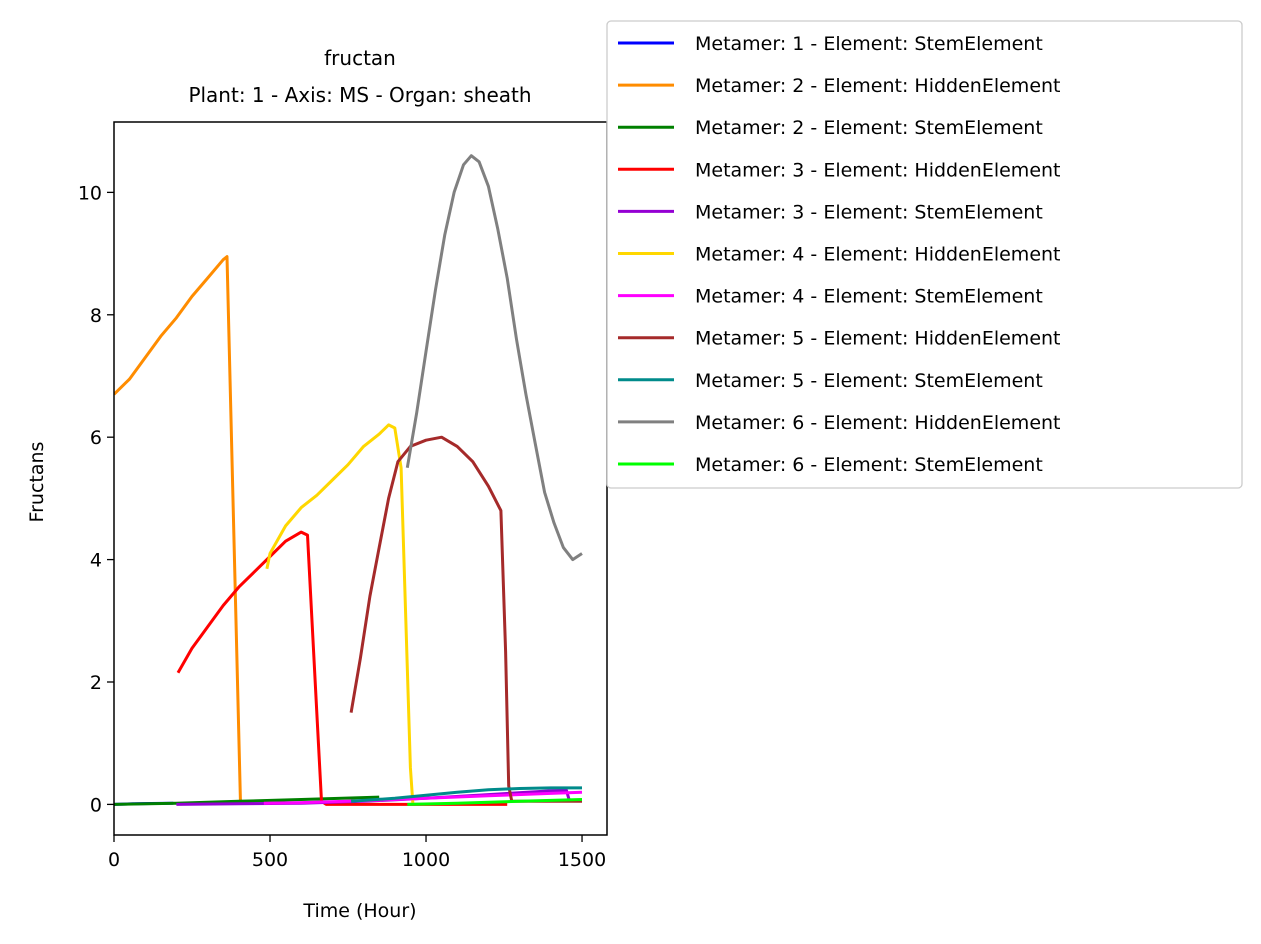 The width and height of the screenshot is (1261, 944). I want to click on legend-label: Metamer: 4 - Element: HiddenElement, so click(878, 255).